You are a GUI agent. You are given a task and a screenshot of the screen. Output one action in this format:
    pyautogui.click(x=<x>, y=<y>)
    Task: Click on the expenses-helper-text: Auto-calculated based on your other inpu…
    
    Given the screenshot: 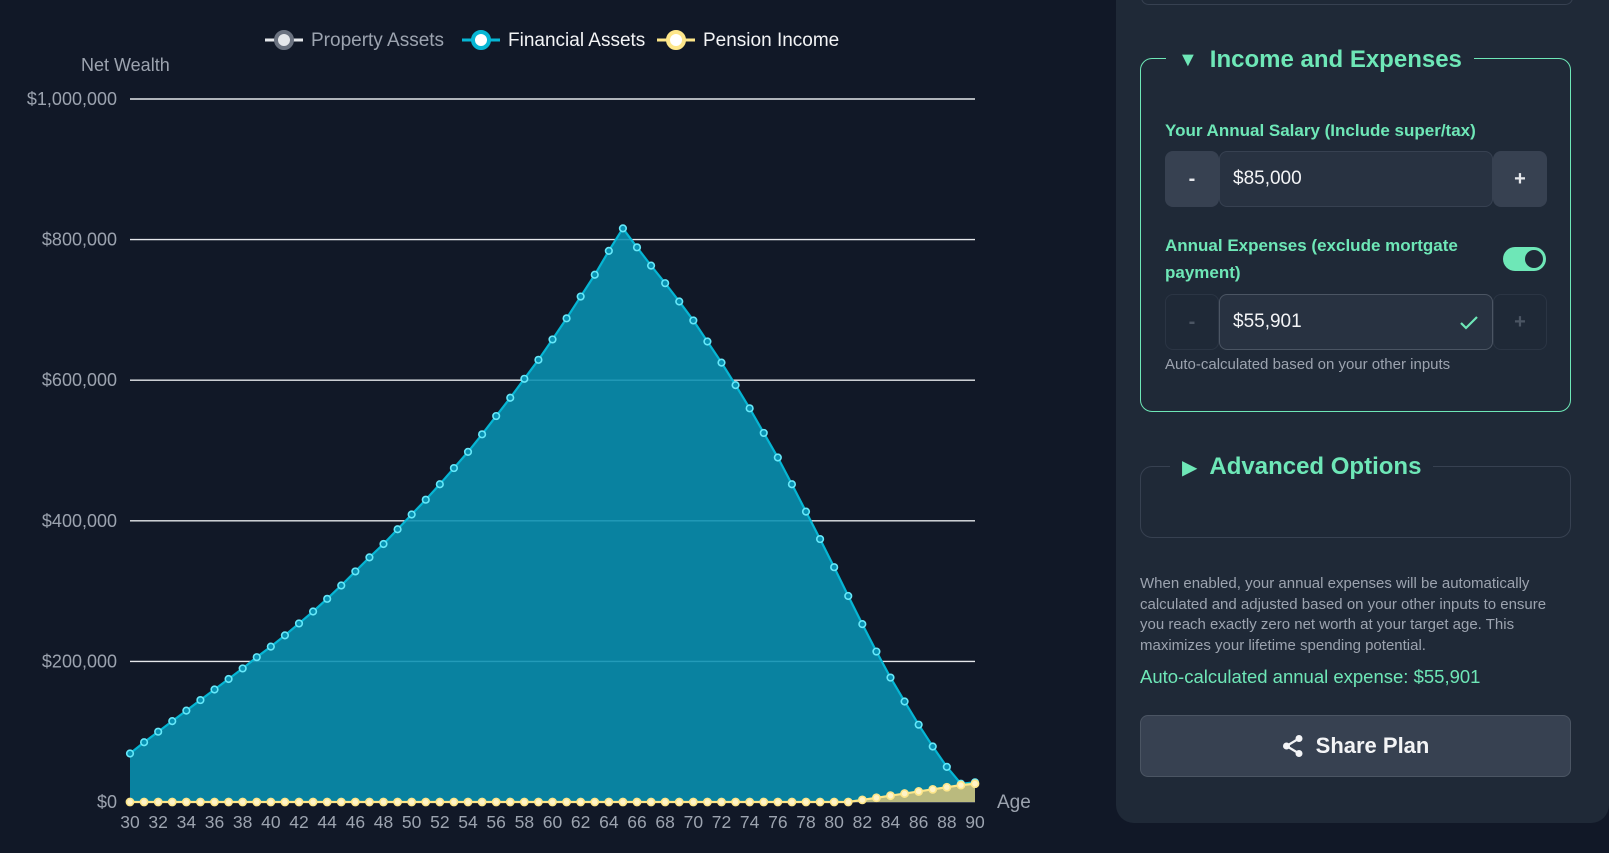 What is the action you would take?
    pyautogui.click(x=1308, y=364)
    